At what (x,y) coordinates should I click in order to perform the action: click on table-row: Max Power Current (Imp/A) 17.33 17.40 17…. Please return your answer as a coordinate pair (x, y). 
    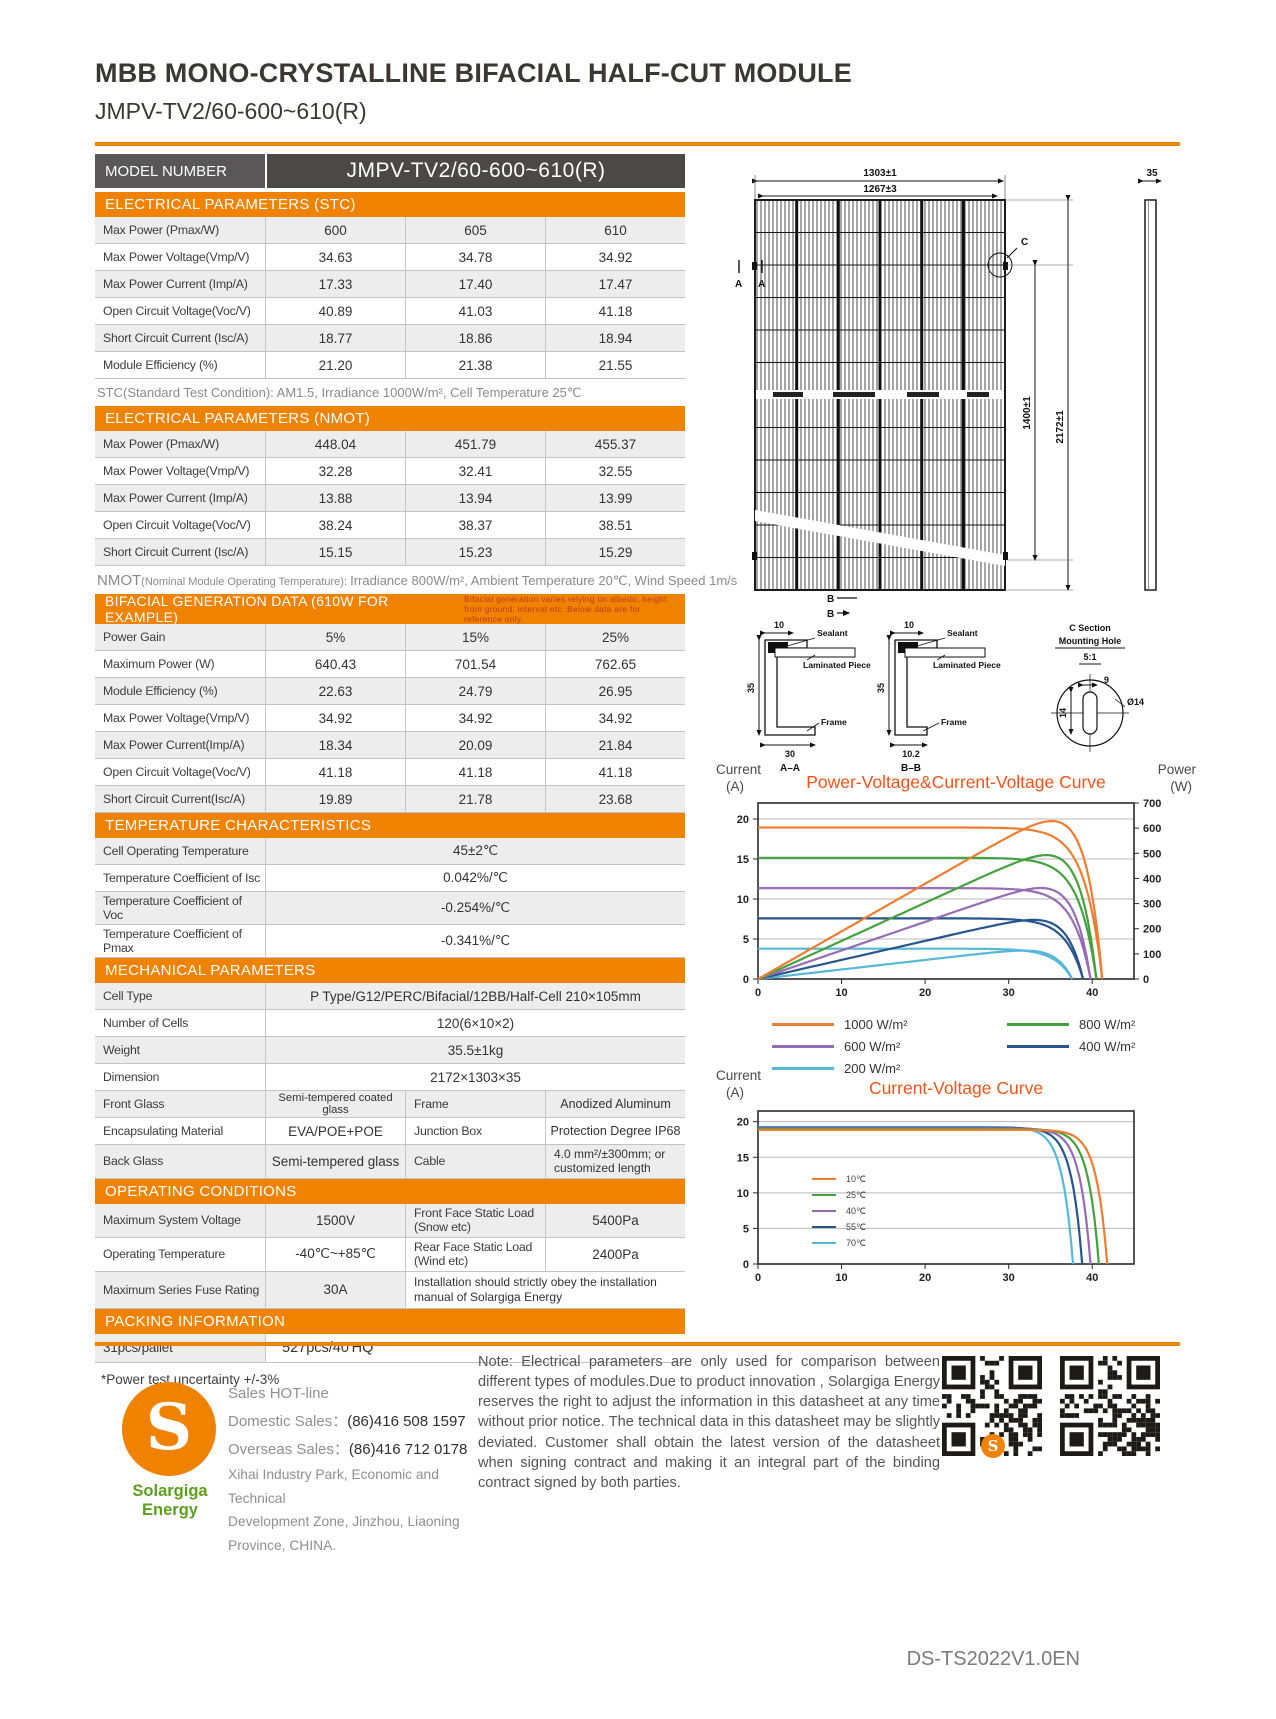
    Looking at the image, I should click on (390, 284).